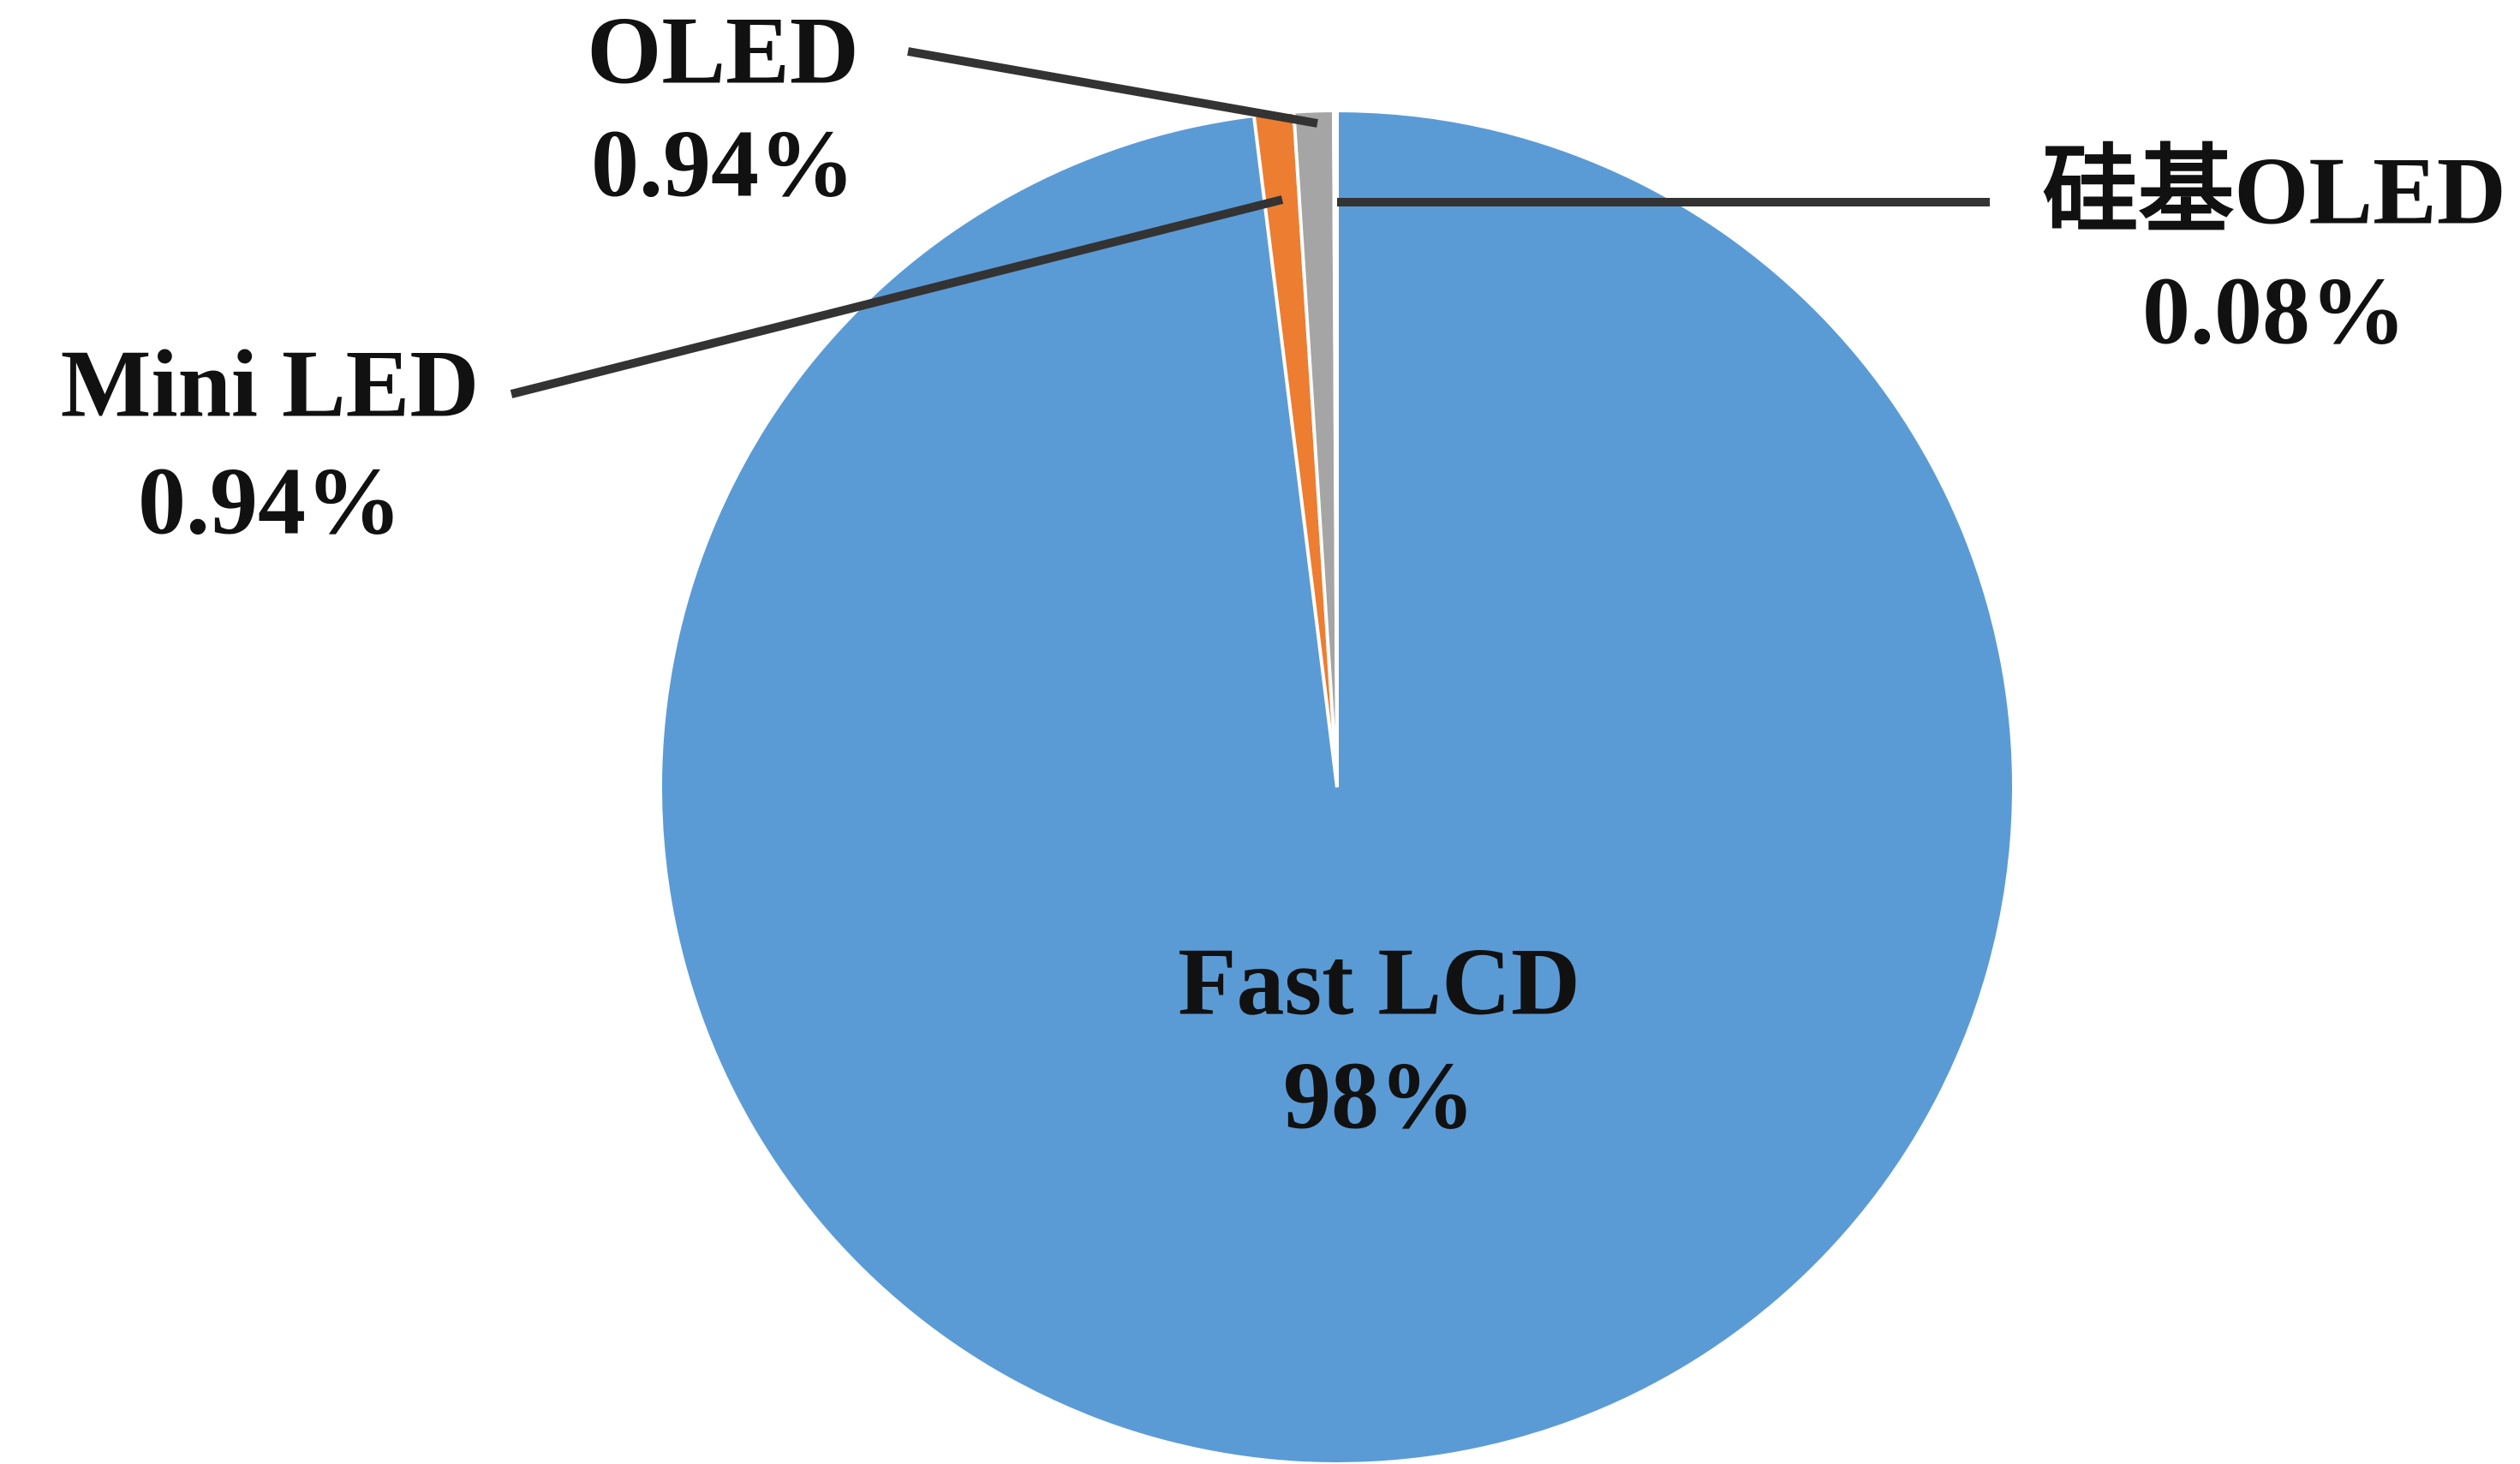 The width and height of the screenshot is (2520, 1464). Describe the element at coordinates (2273, 192) in the screenshot. I see `slice-label: 硅基OLED` at that location.